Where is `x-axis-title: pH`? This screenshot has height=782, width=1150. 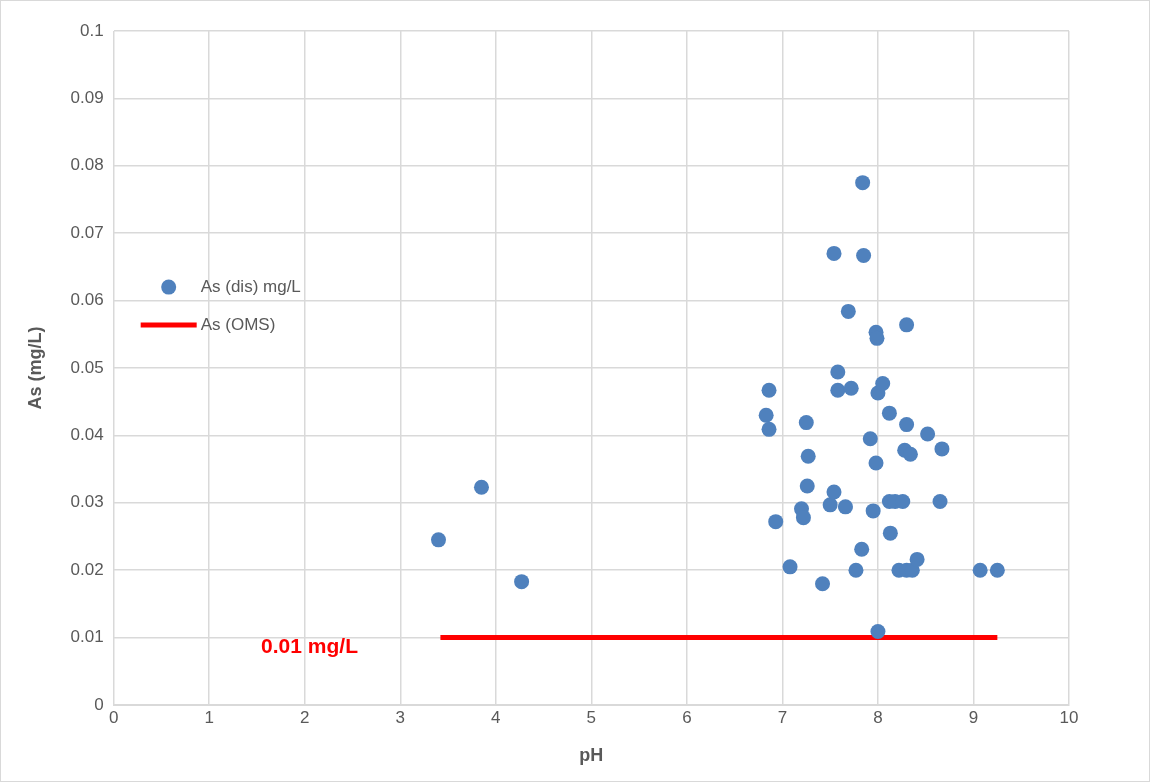
x-axis-title: pH is located at coordinates (591, 755).